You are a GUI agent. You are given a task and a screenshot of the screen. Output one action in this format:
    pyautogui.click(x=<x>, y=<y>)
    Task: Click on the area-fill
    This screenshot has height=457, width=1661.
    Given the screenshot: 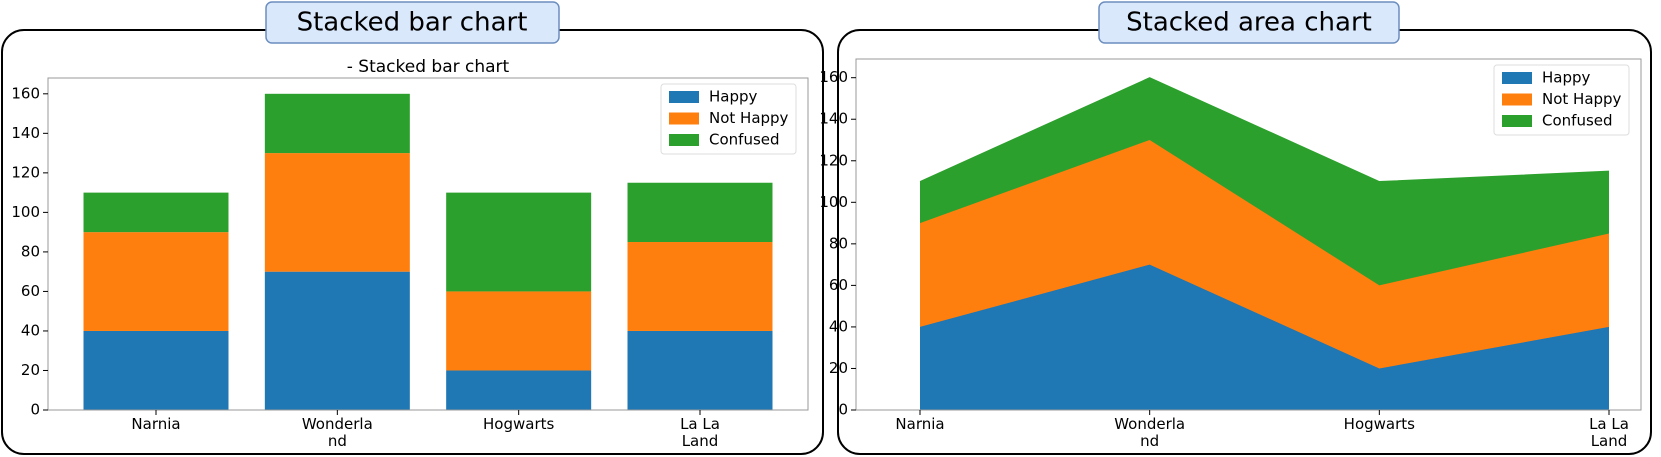 What is the action you would take?
    pyautogui.click(x=1264, y=337)
    